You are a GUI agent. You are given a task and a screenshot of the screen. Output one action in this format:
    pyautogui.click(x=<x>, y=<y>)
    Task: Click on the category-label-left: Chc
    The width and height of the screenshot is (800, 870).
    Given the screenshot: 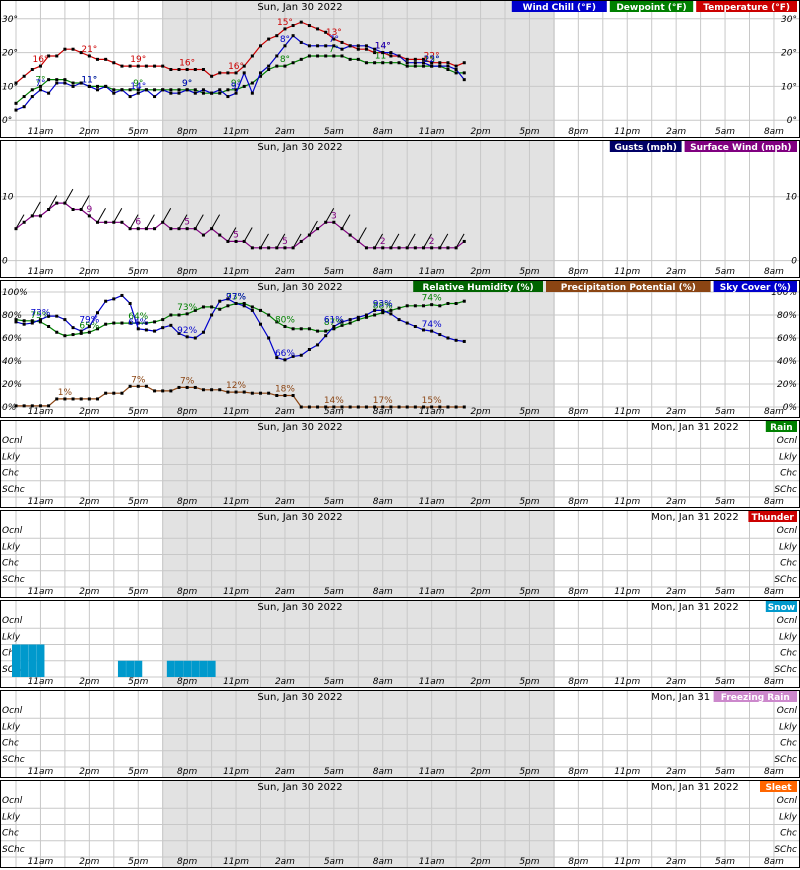 What is the action you would take?
    pyautogui.click(x=10, y=834)
    